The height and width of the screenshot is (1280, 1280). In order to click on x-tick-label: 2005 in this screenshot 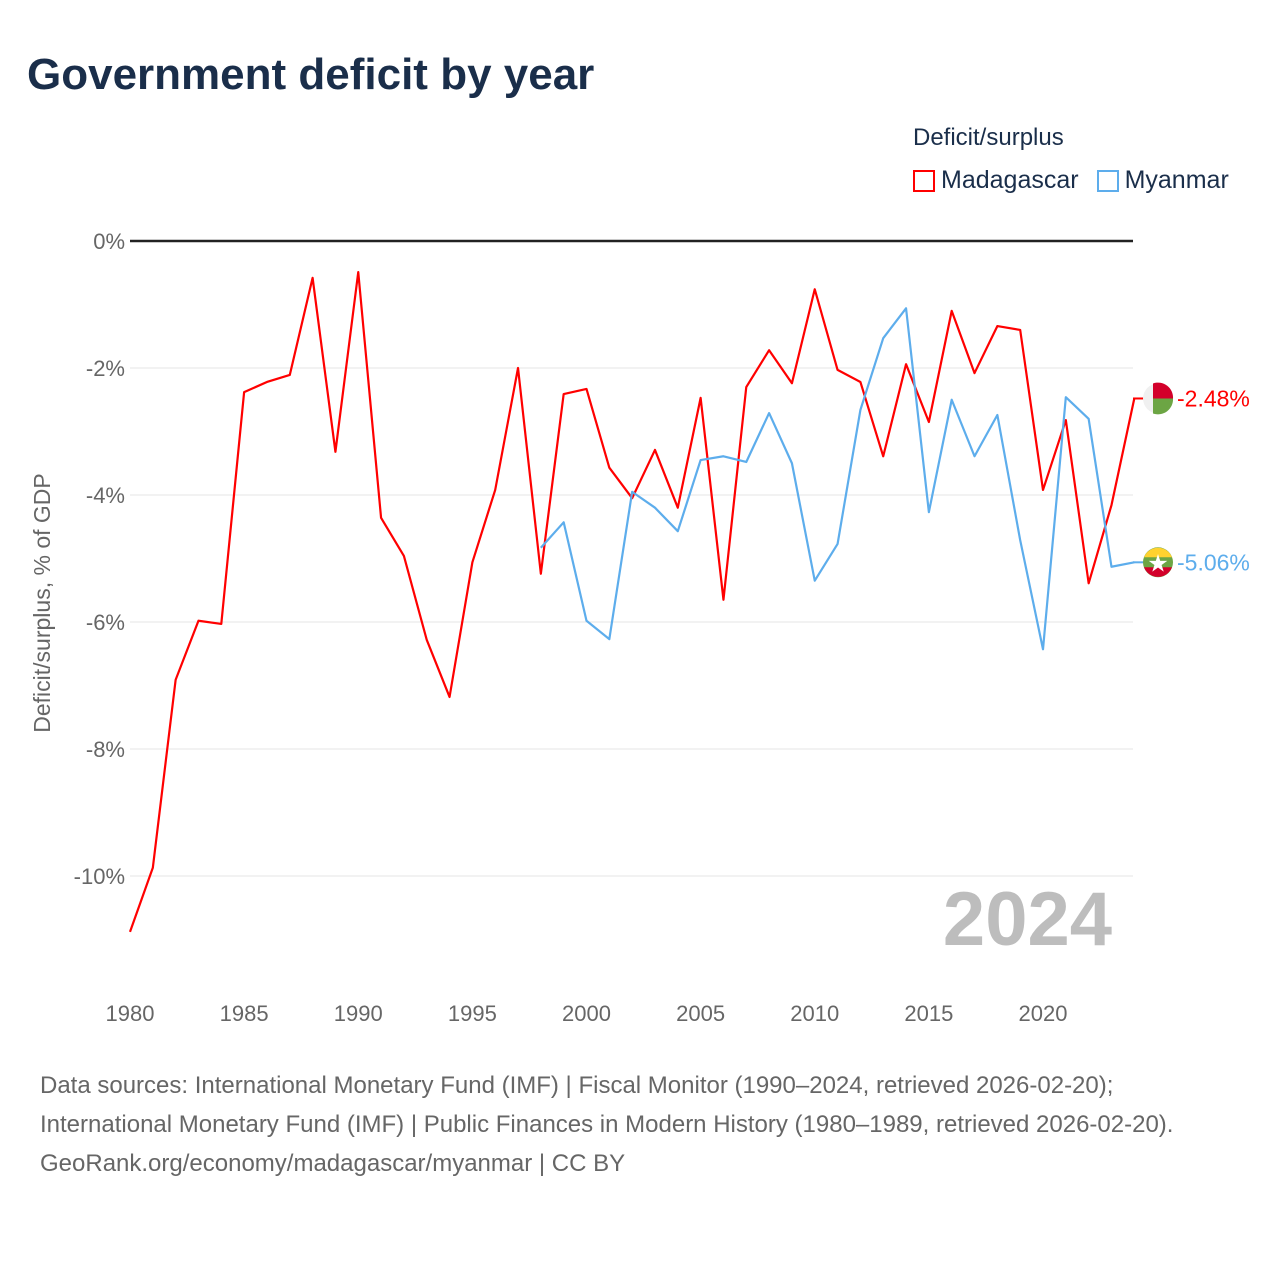, I will do `click(700, 1013)`.